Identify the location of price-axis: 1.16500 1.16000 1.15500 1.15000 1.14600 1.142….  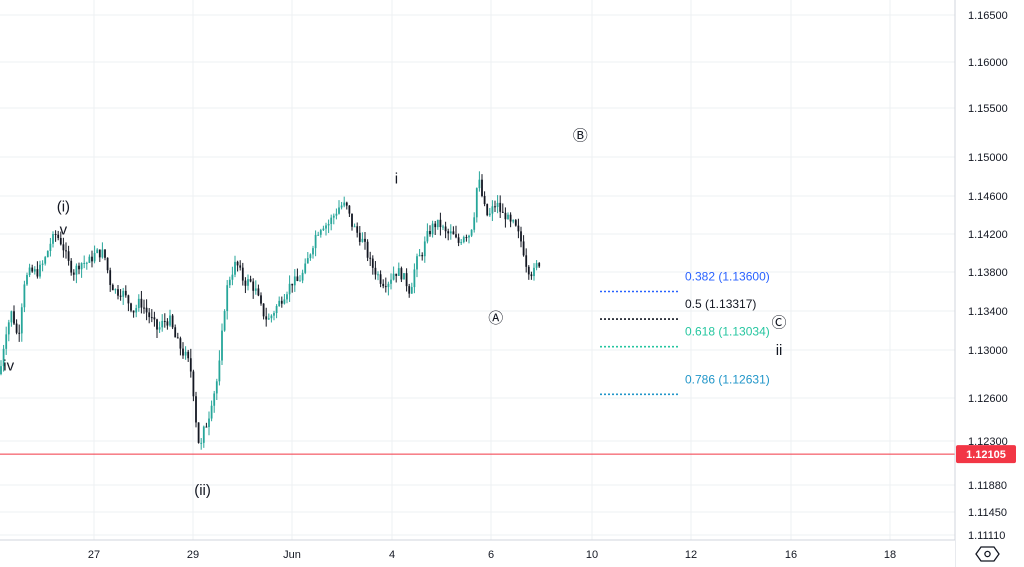
(988, 276).